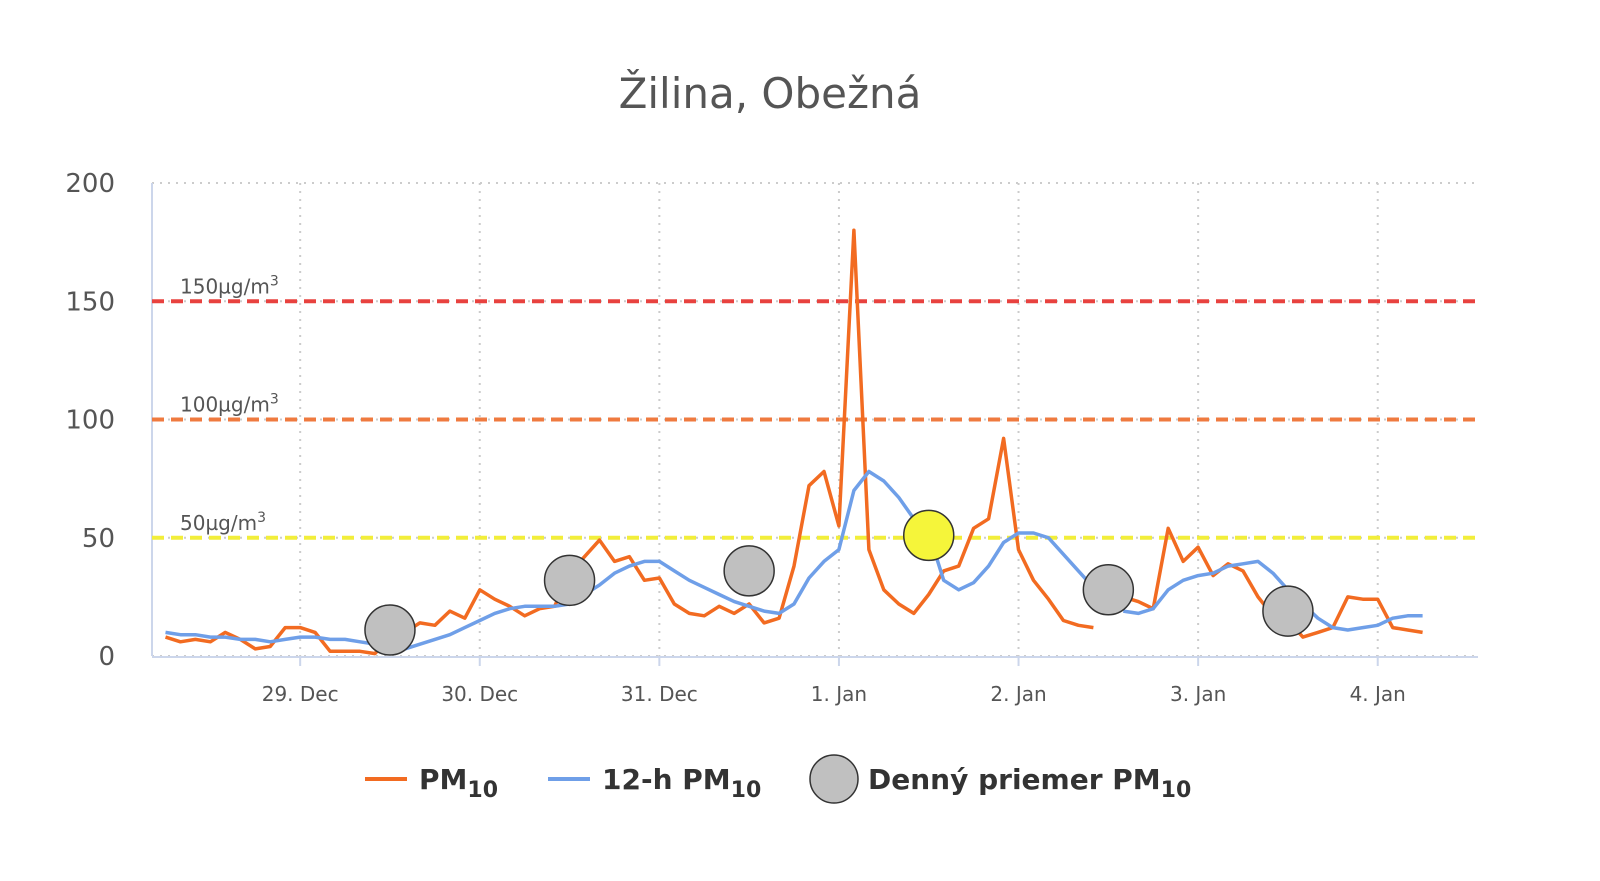 This screenshot has height=881, width=1600. Describe the element at coordinates (225, 286) in the screenshot. I see `threshold-label-text: 150µg/m` at that location.